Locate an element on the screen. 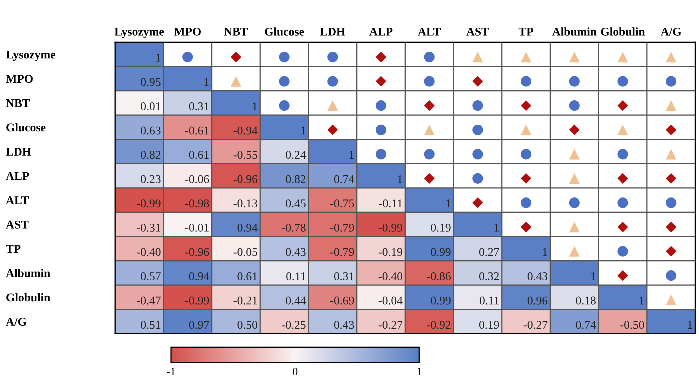  y-tick-label: ALT is located at coordinates (18, 200).